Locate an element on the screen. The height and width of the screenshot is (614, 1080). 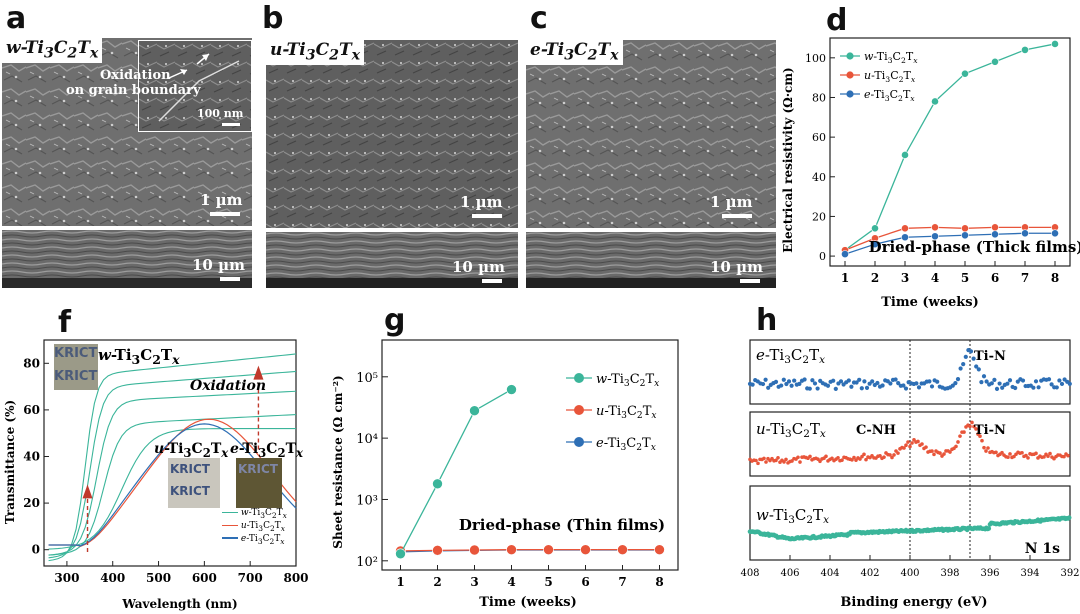
oxidation-annotation: Oxidation on grain boundary is located at coordinates (133, 83).